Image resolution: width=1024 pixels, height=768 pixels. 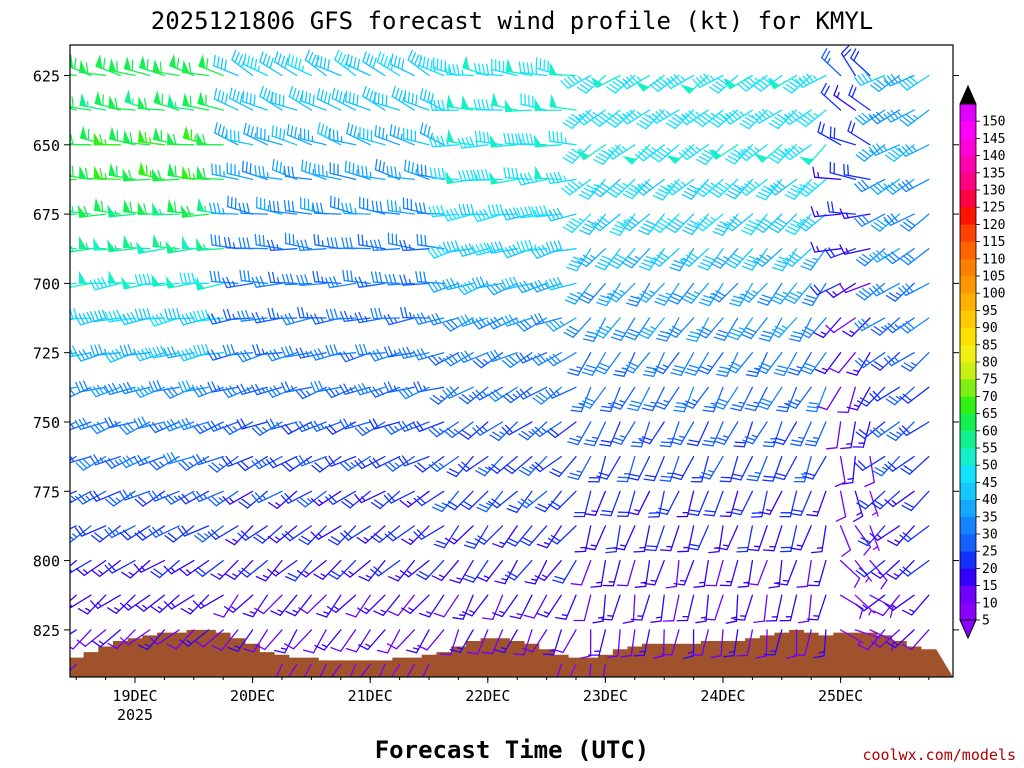 What do you see at coordinates (252, 696) in the screenshot?
I see `x-tick-label: 20DEC` at bounding box center [252, 696].